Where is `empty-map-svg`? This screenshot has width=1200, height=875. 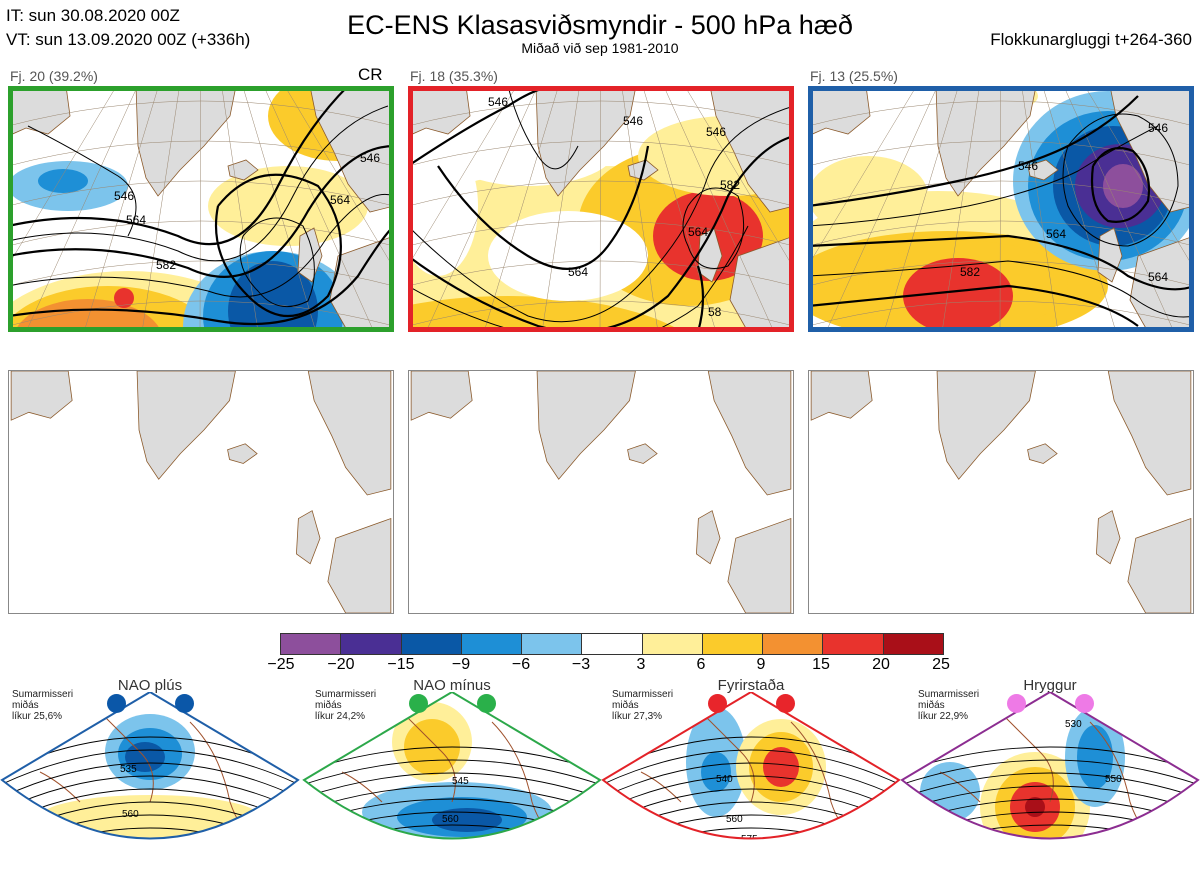
empty-map-svg is located at coordinates (201, 492).